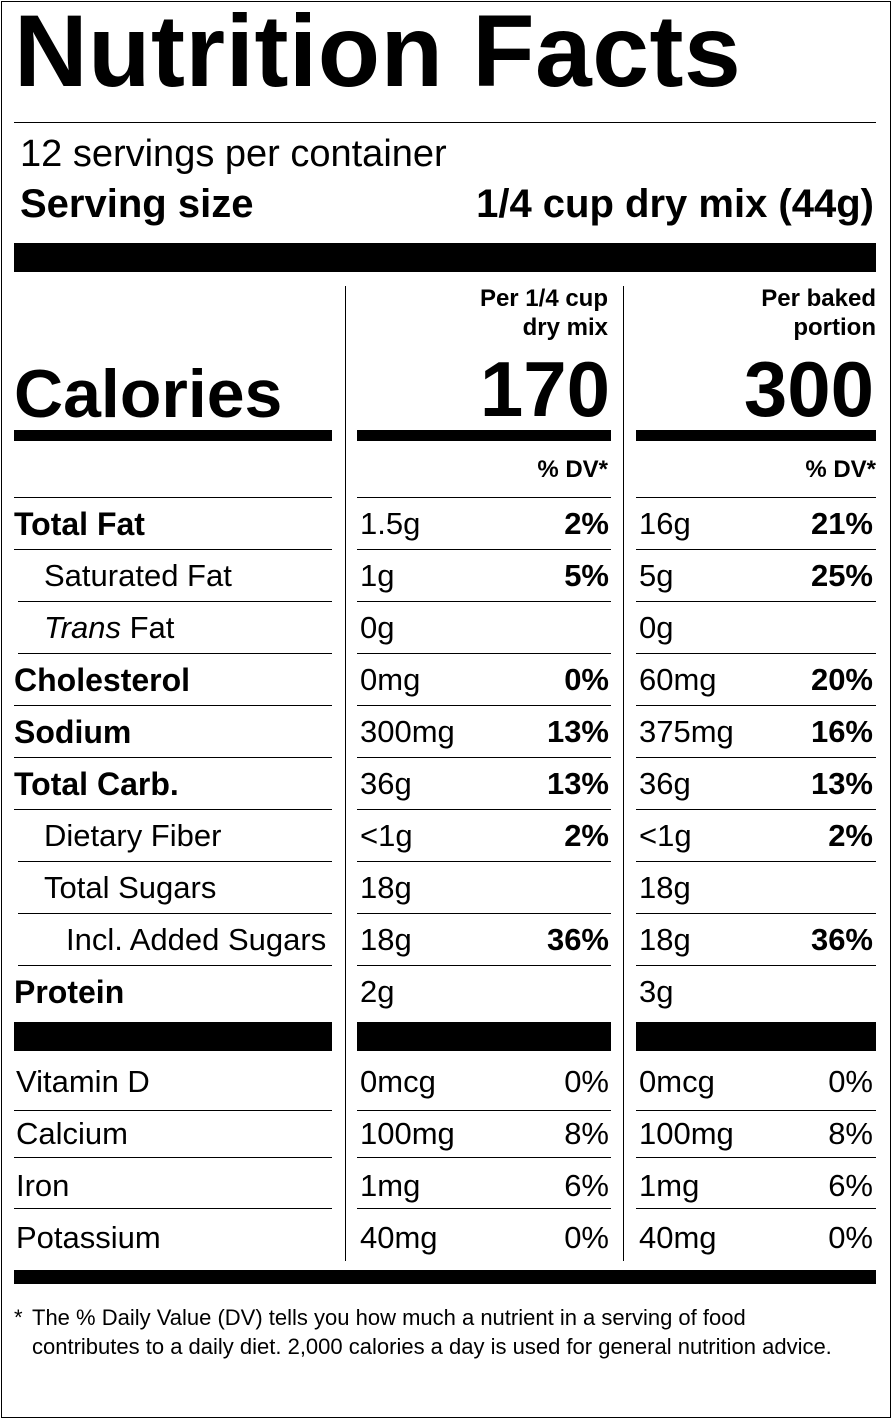  Describe the element at coordinates (386, 835) in the screenshot. I see `col1-amount: <1g` at that location.